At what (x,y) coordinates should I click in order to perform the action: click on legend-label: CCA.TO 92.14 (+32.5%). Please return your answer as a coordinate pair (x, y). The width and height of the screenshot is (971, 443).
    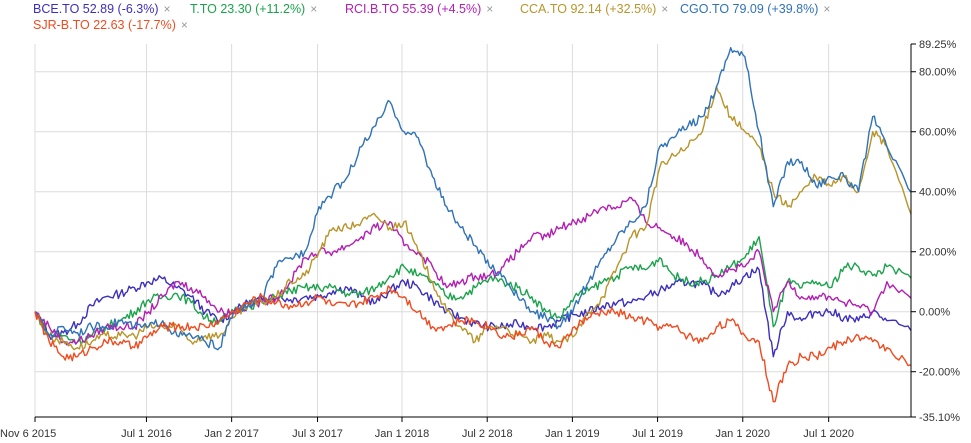
    Looking at the image, I should click on (588, 9).